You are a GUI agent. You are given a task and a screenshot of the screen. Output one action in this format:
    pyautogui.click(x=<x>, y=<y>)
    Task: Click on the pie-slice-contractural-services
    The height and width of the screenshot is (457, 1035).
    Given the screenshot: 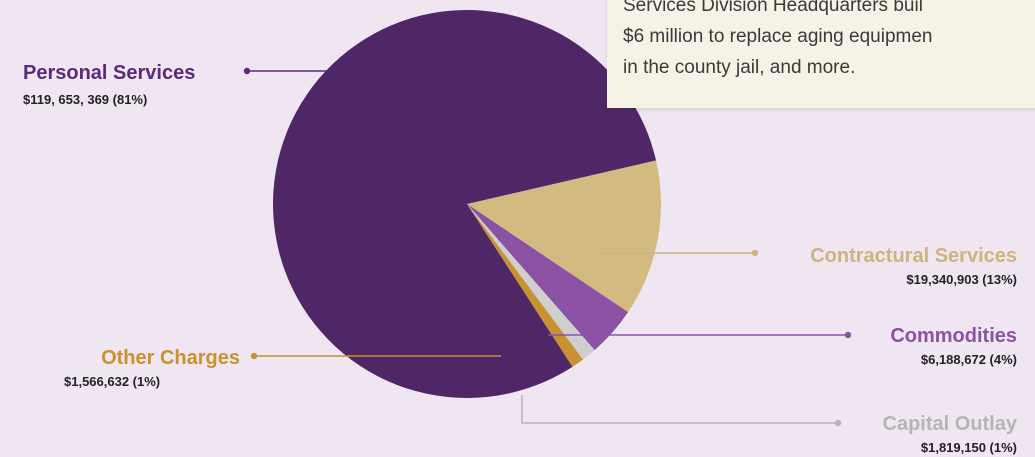 What is the action you would take?
    pyautogui.click(x=564, y=236)
    